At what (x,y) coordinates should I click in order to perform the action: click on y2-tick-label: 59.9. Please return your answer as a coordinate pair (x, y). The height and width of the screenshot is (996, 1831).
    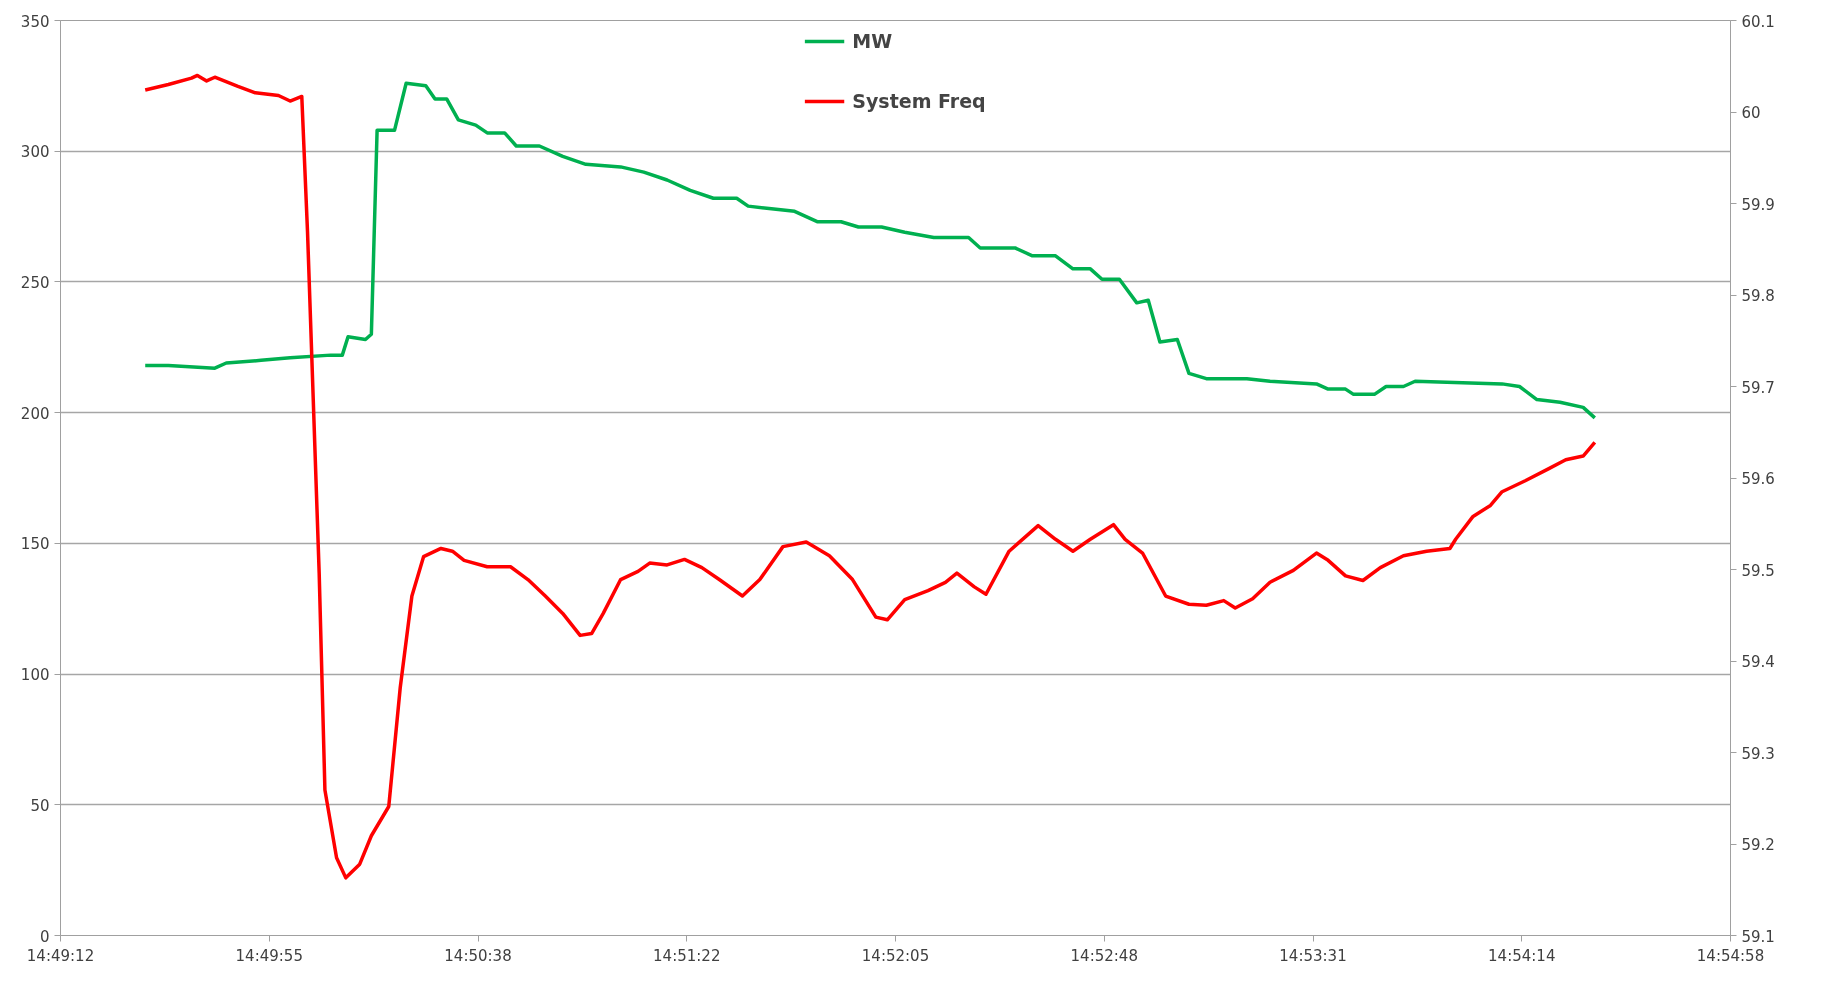
    Looking at the image, I should click on (1758, 204).